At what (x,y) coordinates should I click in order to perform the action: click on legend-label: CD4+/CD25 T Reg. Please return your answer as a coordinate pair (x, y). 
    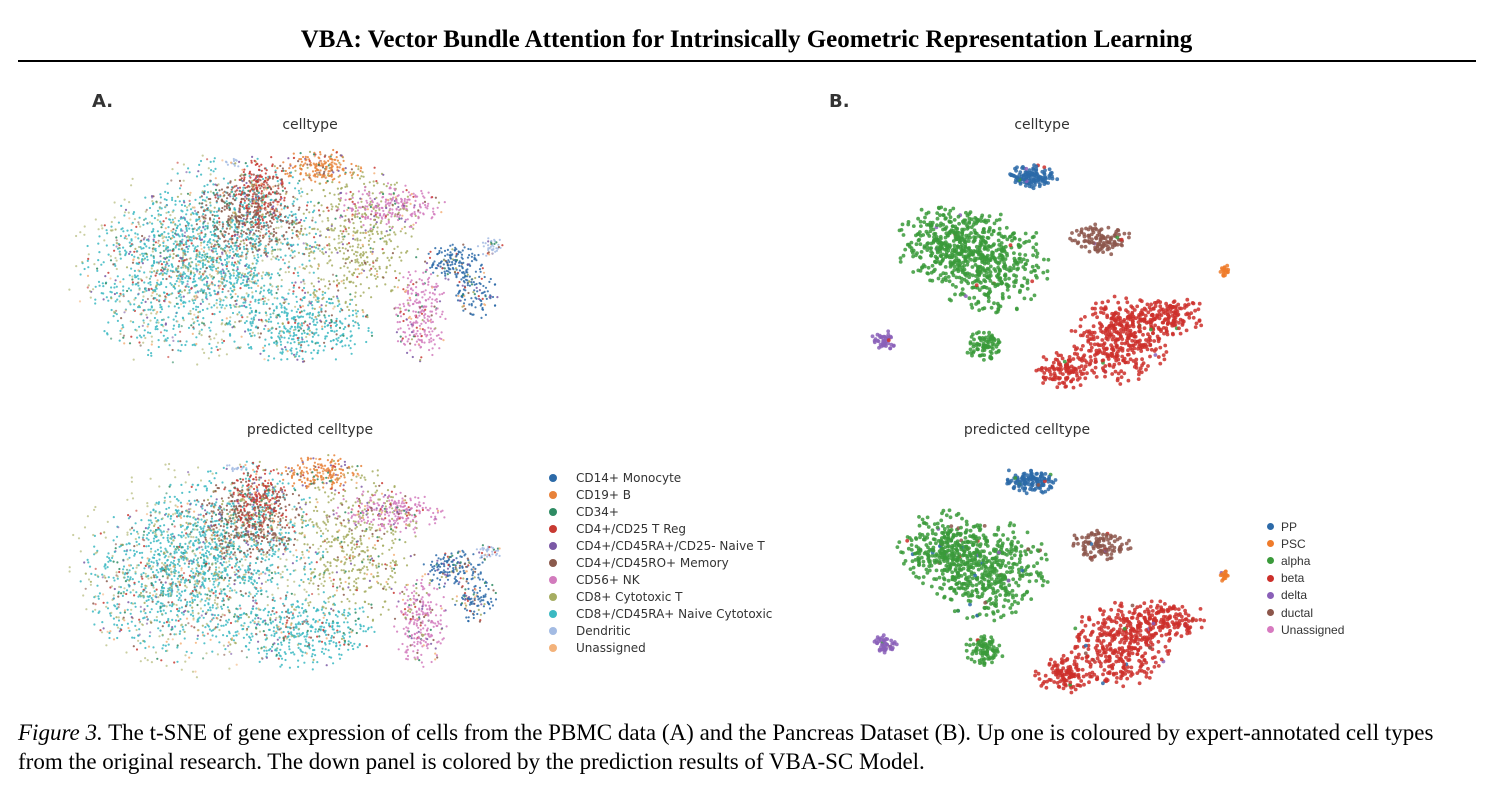
    Looking at the image, I should click on (631, 528).